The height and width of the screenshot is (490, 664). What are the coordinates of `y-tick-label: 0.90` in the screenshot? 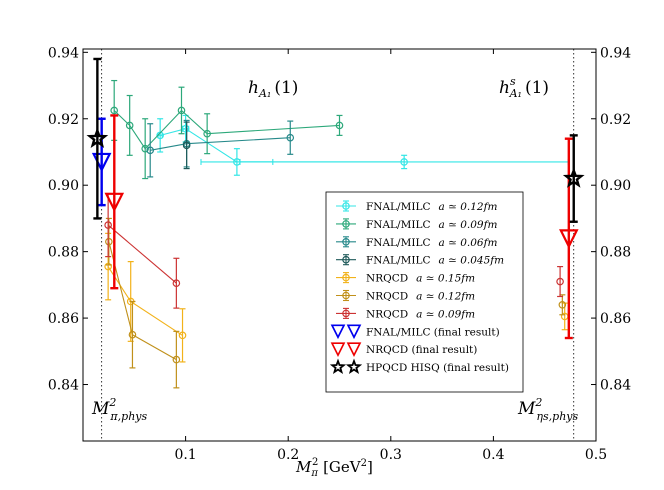 It's located at (63, 186).